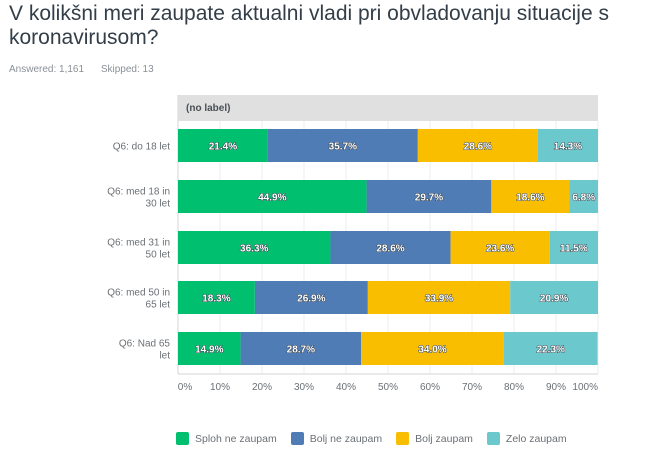 This screenshot has width=650, height=468. What do you see at coordinates (141, 147) in the screenshot?
I see `category-label: Q6: do 18 let` at bounding box center [141, 147].